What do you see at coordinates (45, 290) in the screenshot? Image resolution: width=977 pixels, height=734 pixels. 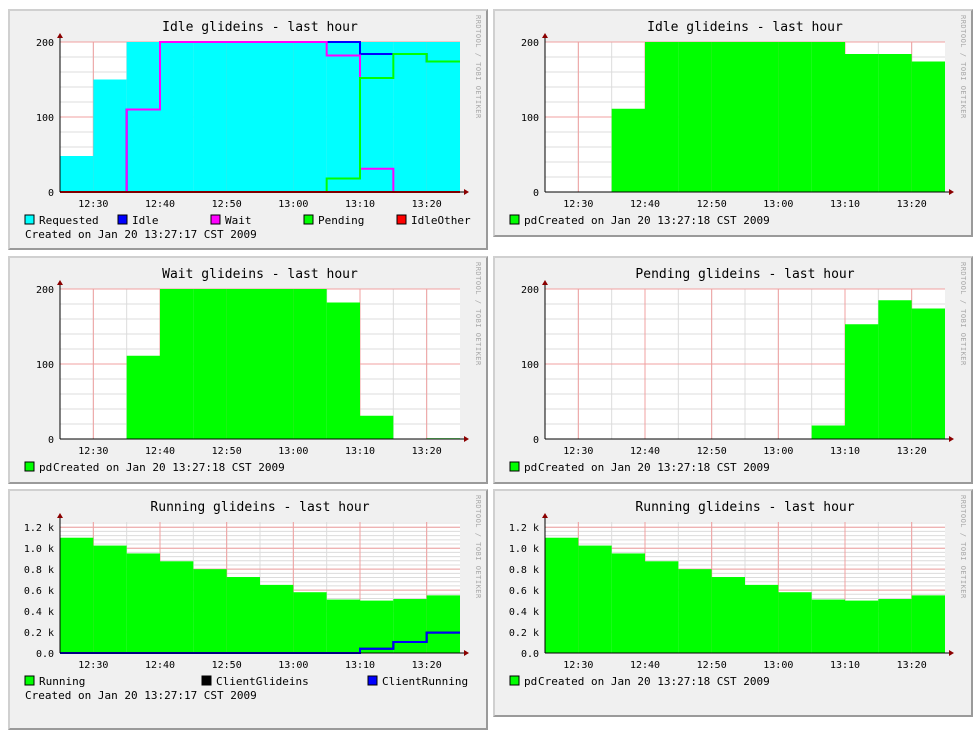 I see `y-tick-label: 200` at bounding box center [45, 290].